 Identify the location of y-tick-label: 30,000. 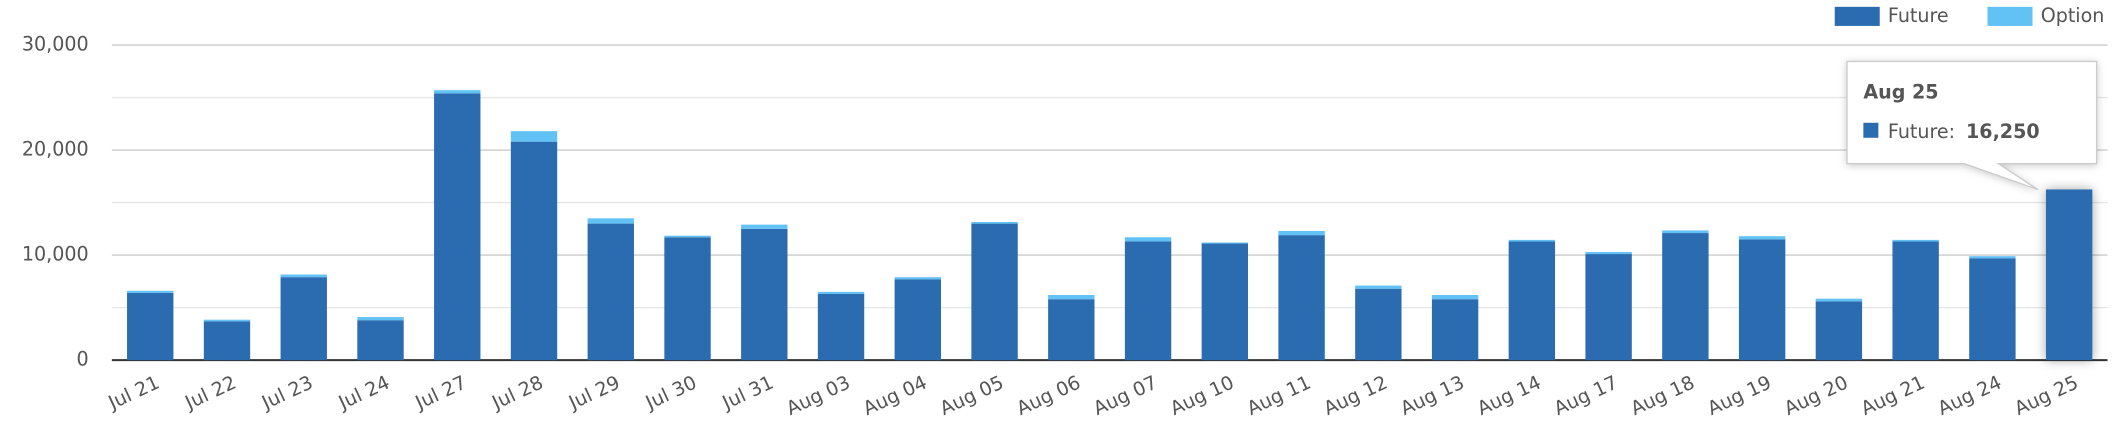
(55, 44).